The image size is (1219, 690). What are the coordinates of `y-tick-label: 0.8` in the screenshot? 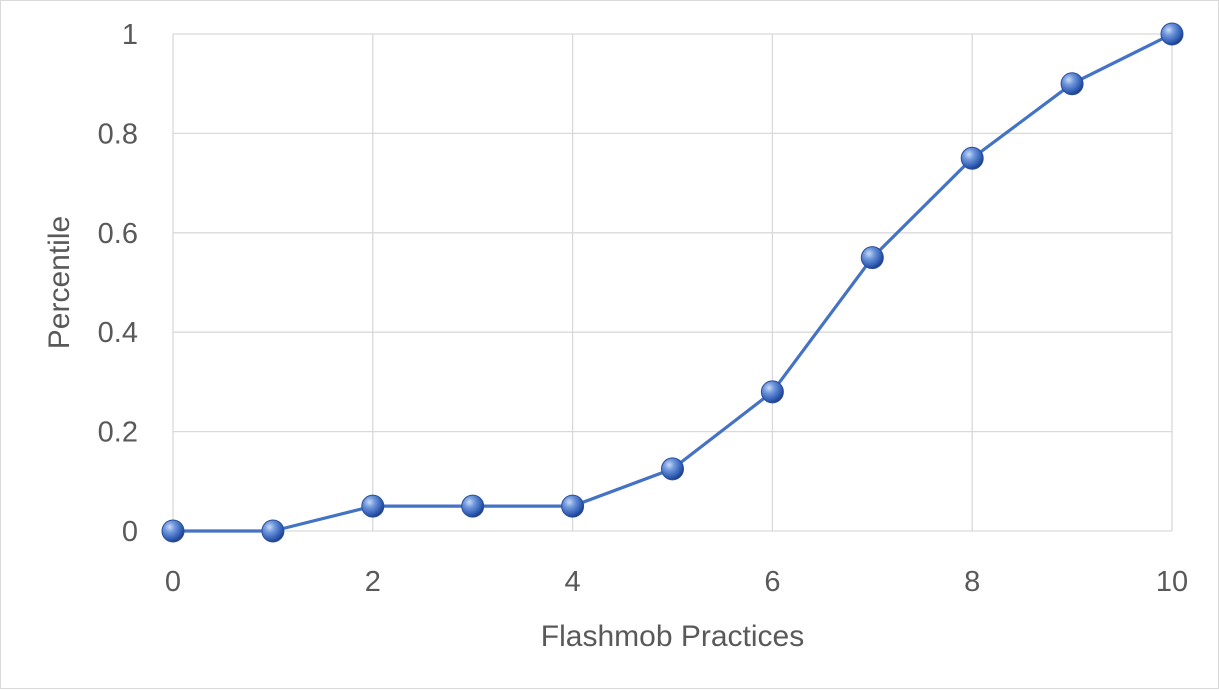 It's located at (118, 134).